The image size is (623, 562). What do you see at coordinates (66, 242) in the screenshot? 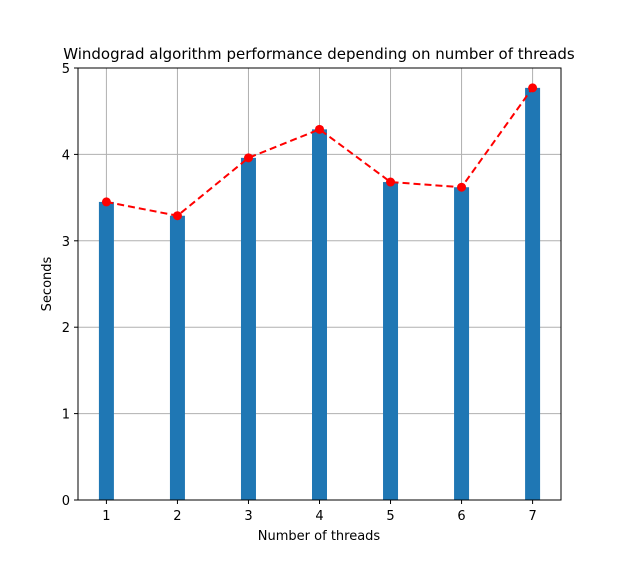
I see `y-tick-label: 3` at bounding box center [66, 242].